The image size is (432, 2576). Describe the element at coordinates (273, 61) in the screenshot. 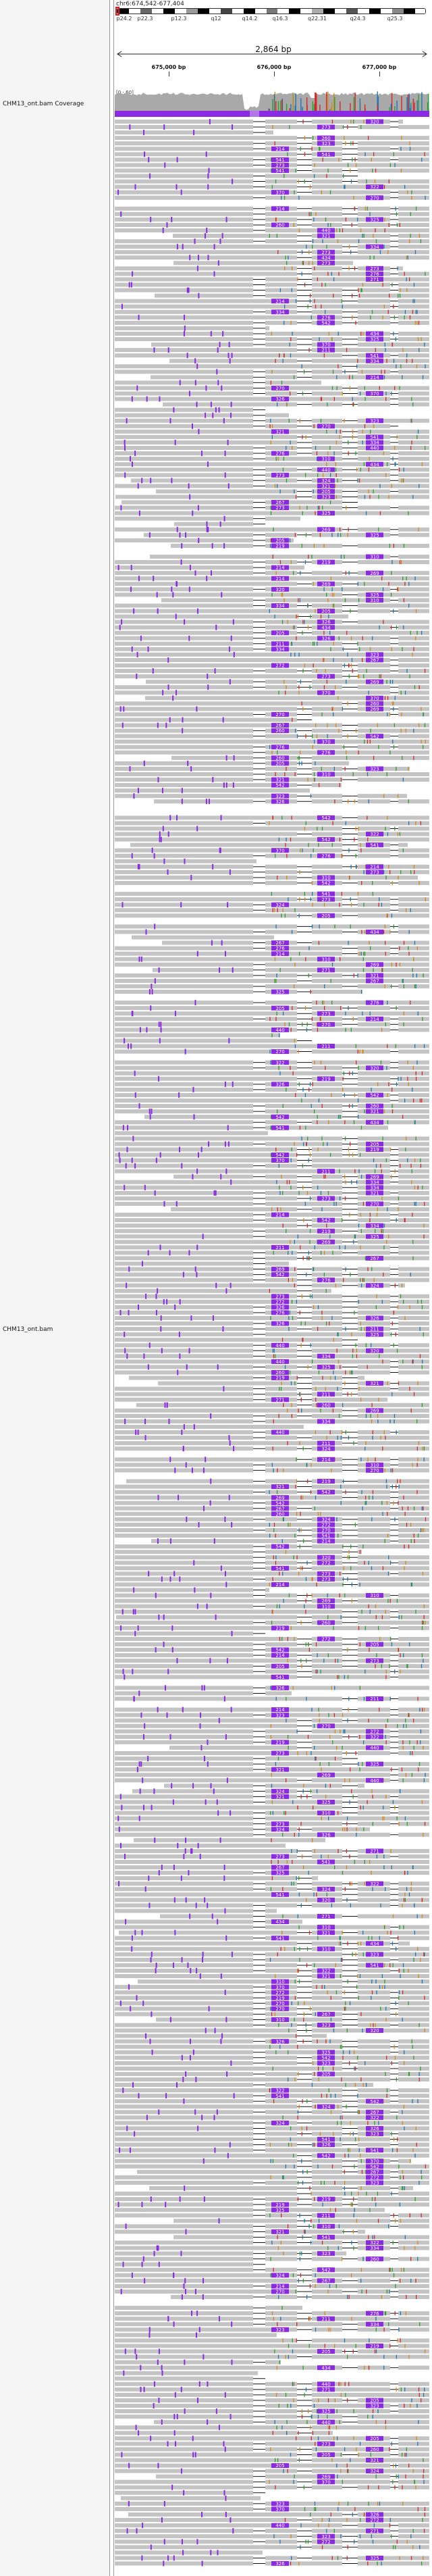

I see `ruler` at that location.